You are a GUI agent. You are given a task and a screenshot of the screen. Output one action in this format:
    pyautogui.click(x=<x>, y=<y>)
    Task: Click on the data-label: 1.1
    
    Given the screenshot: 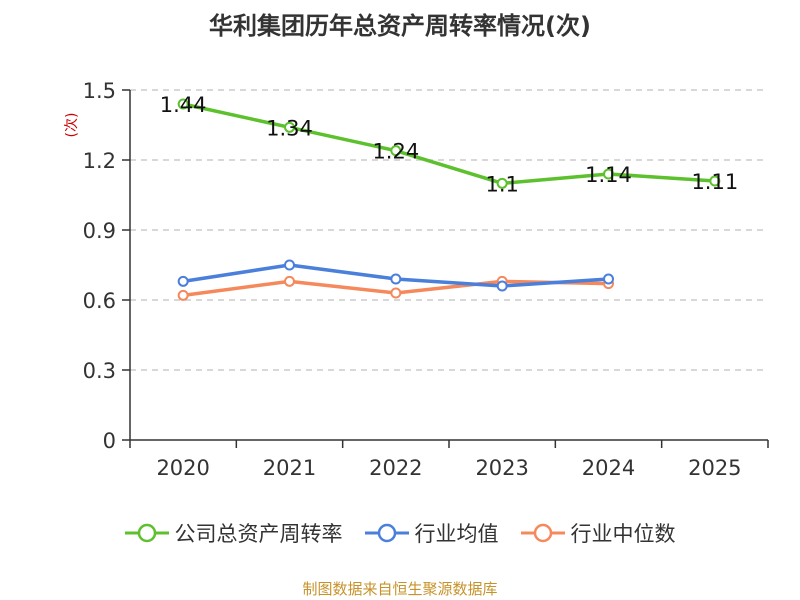 What is the action you would take?
    pyautogui.click(x=501, y=184)
    